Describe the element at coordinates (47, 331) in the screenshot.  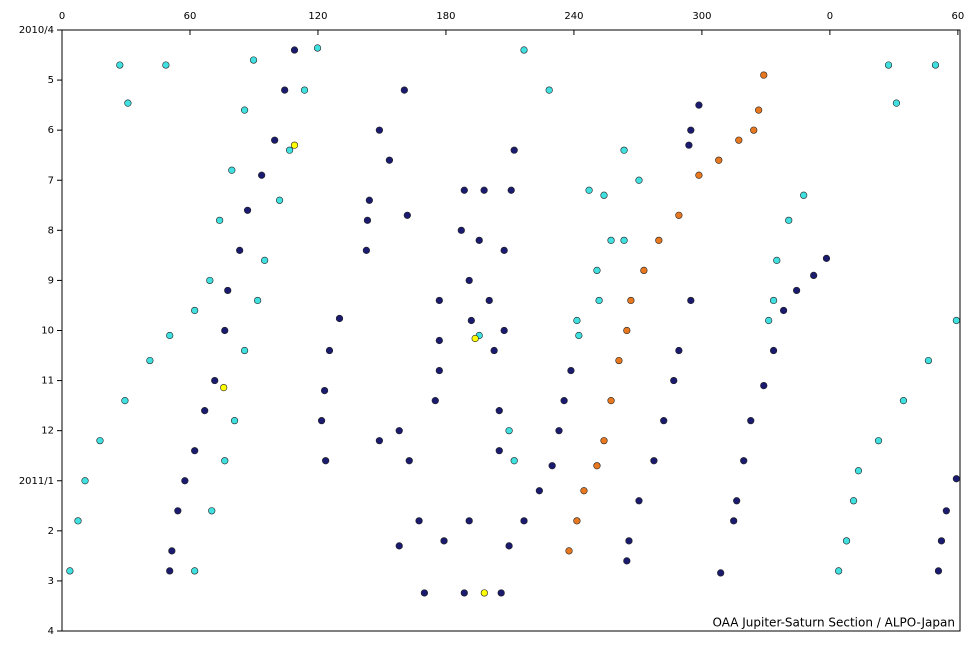
I see `y-tick-label: 10` at that location.